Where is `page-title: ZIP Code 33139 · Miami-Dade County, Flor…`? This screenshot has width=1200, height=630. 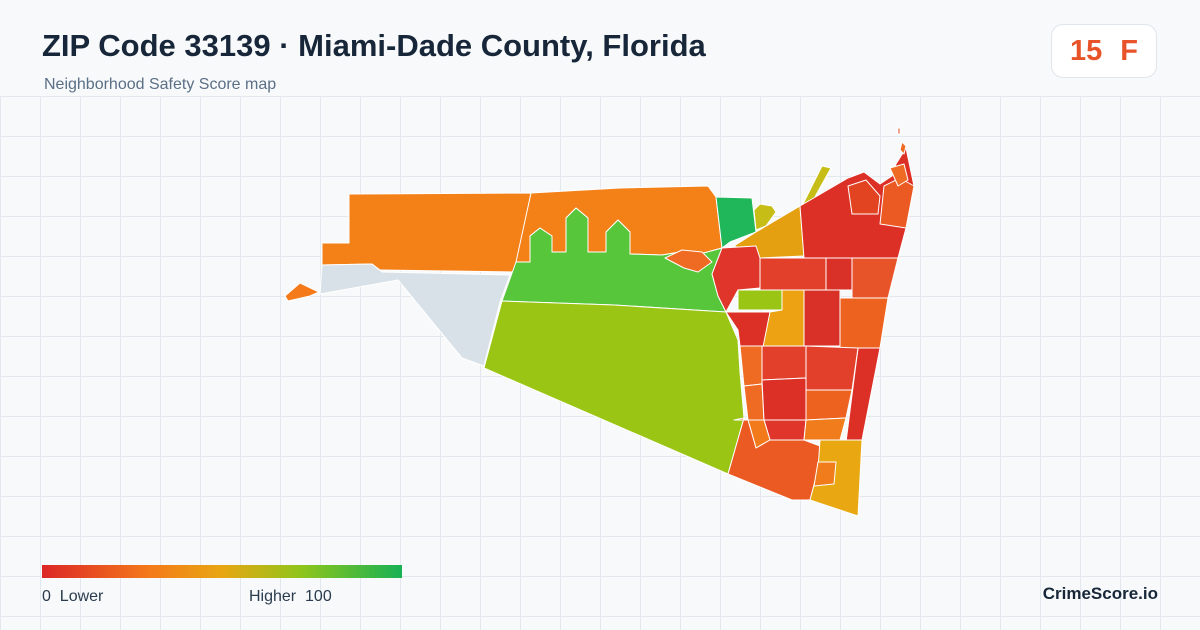 page-title: ZIP Code 33139 · Miami-Dade County, Flor… is located at coordinates (374, 45).